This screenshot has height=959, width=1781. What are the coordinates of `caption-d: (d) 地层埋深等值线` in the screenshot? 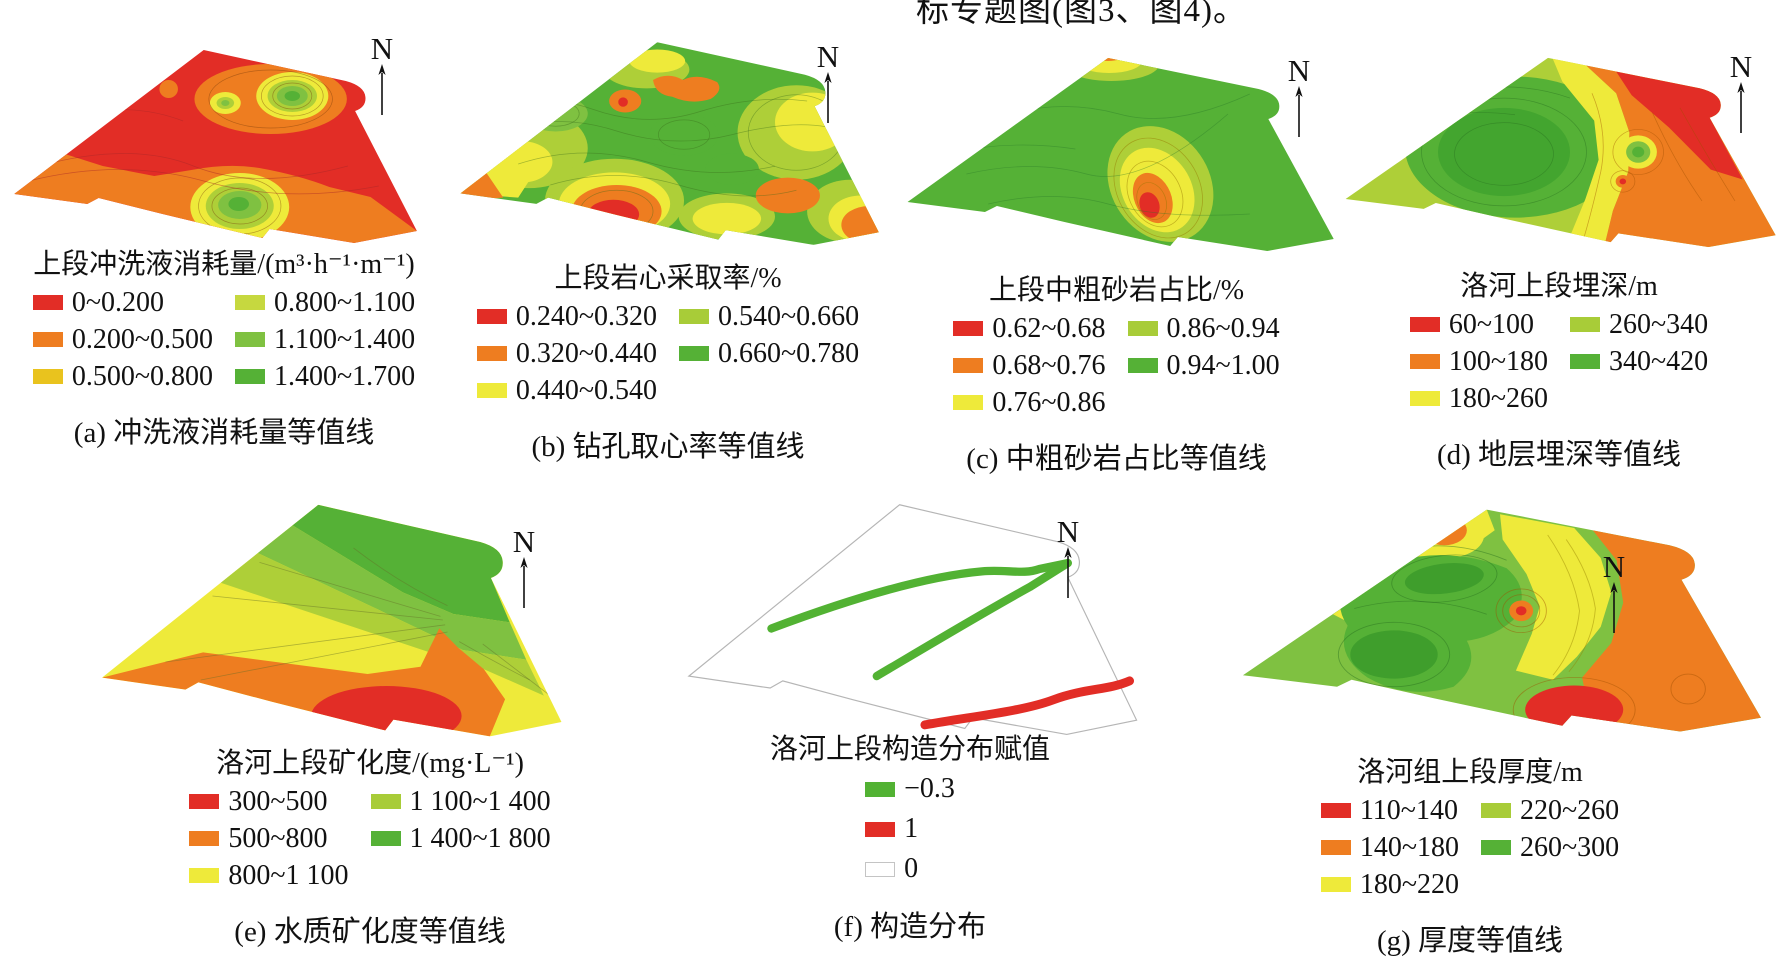 It's located at (1559, 455).